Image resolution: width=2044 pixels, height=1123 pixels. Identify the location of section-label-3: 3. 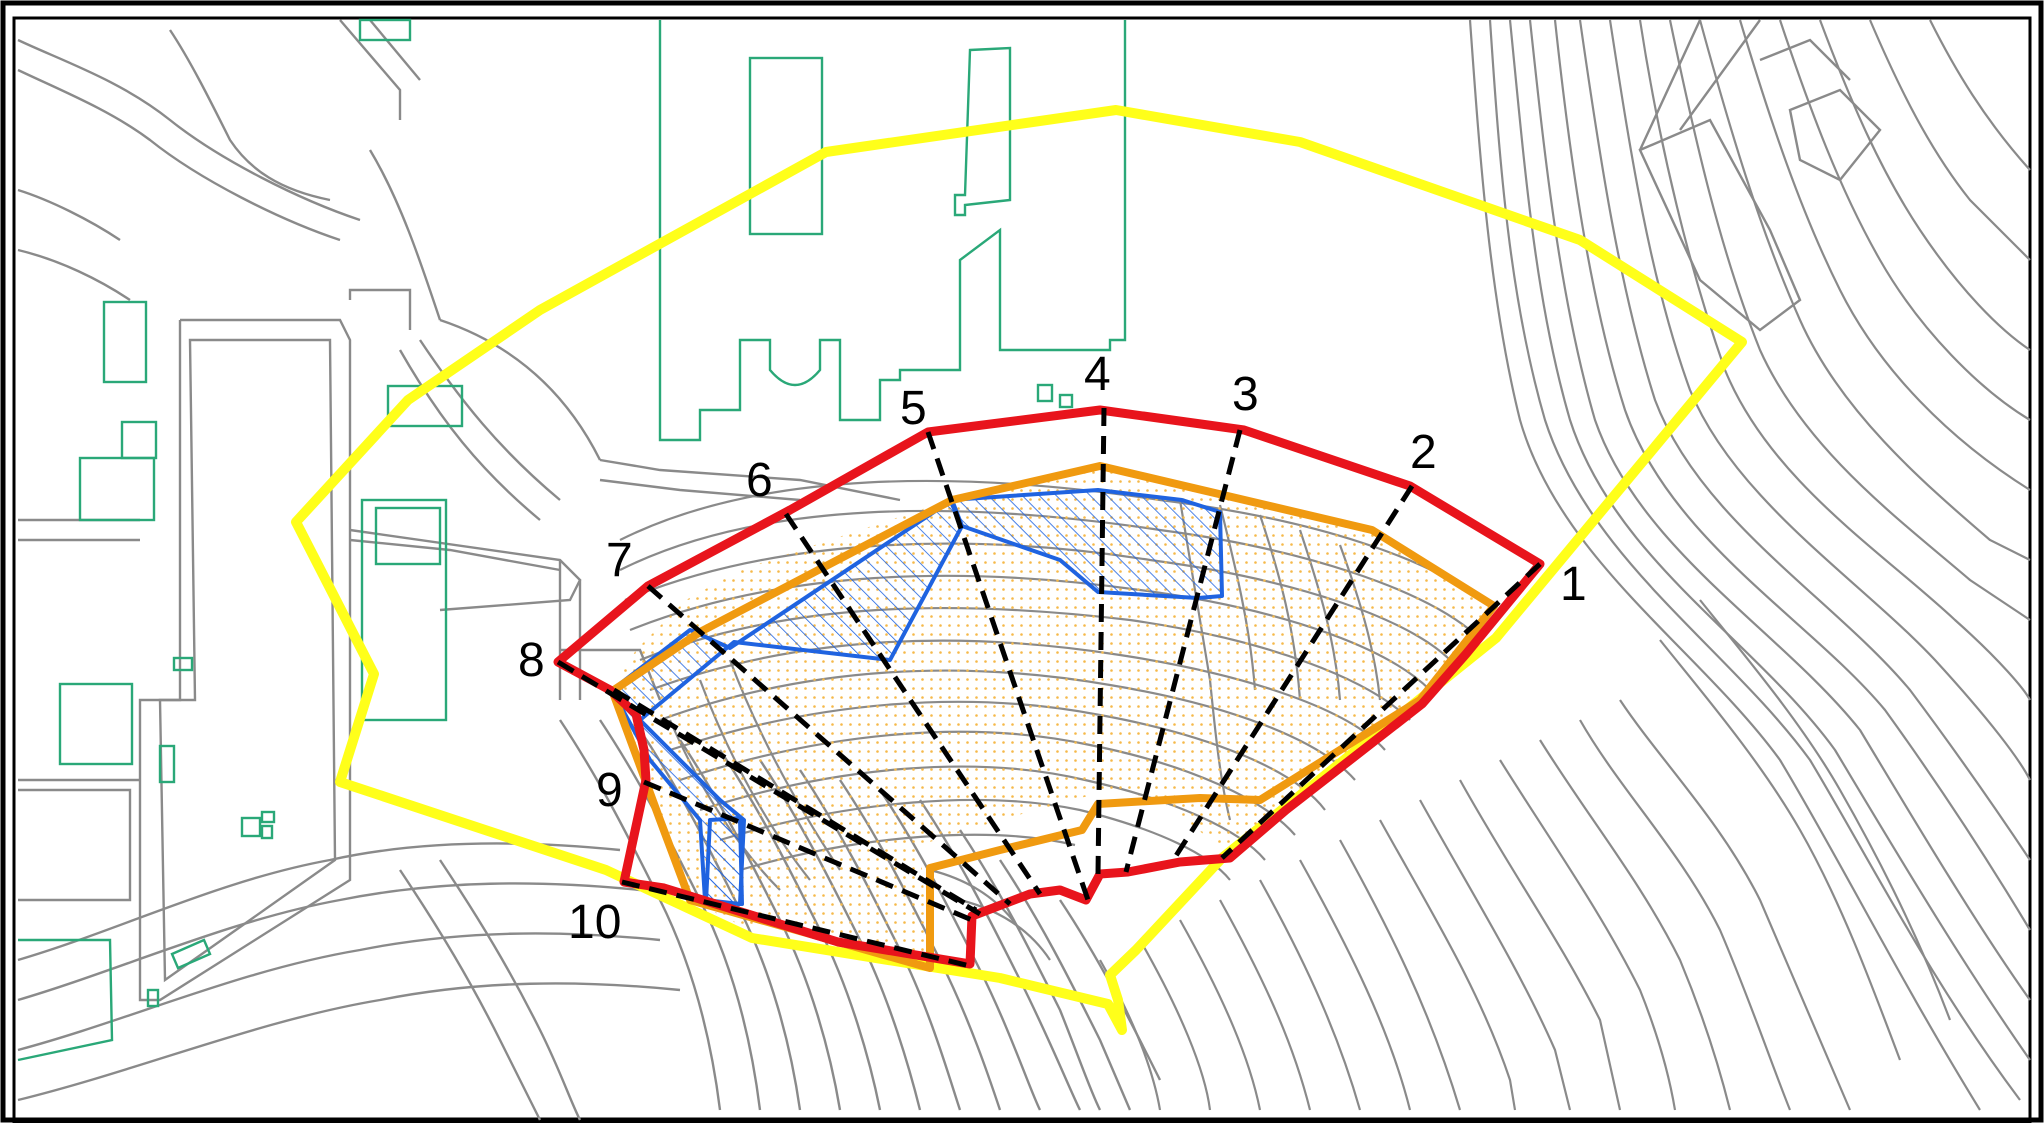
(1245, 394).